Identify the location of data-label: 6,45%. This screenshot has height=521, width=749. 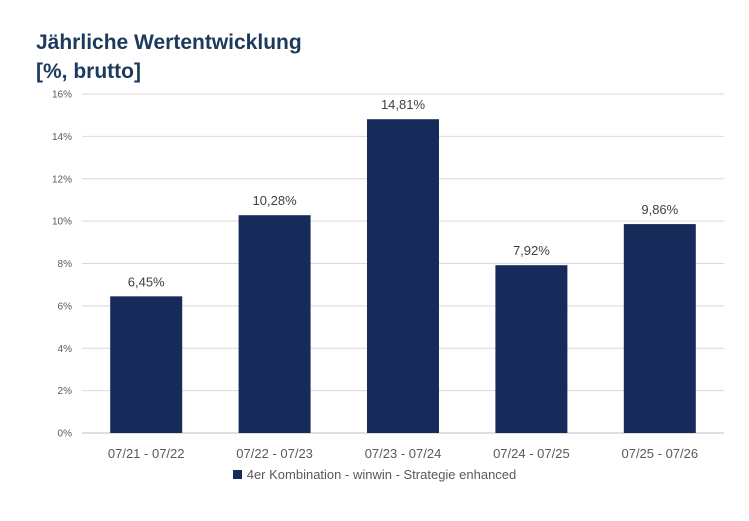
(146, 281).